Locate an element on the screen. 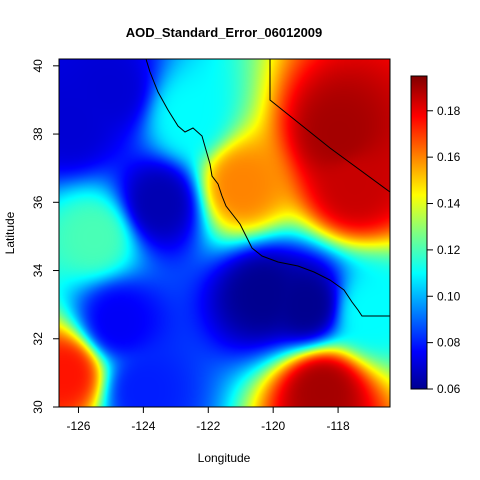 The image size is (480, 480). california-nevada-border is located at coordinates (330, 126).